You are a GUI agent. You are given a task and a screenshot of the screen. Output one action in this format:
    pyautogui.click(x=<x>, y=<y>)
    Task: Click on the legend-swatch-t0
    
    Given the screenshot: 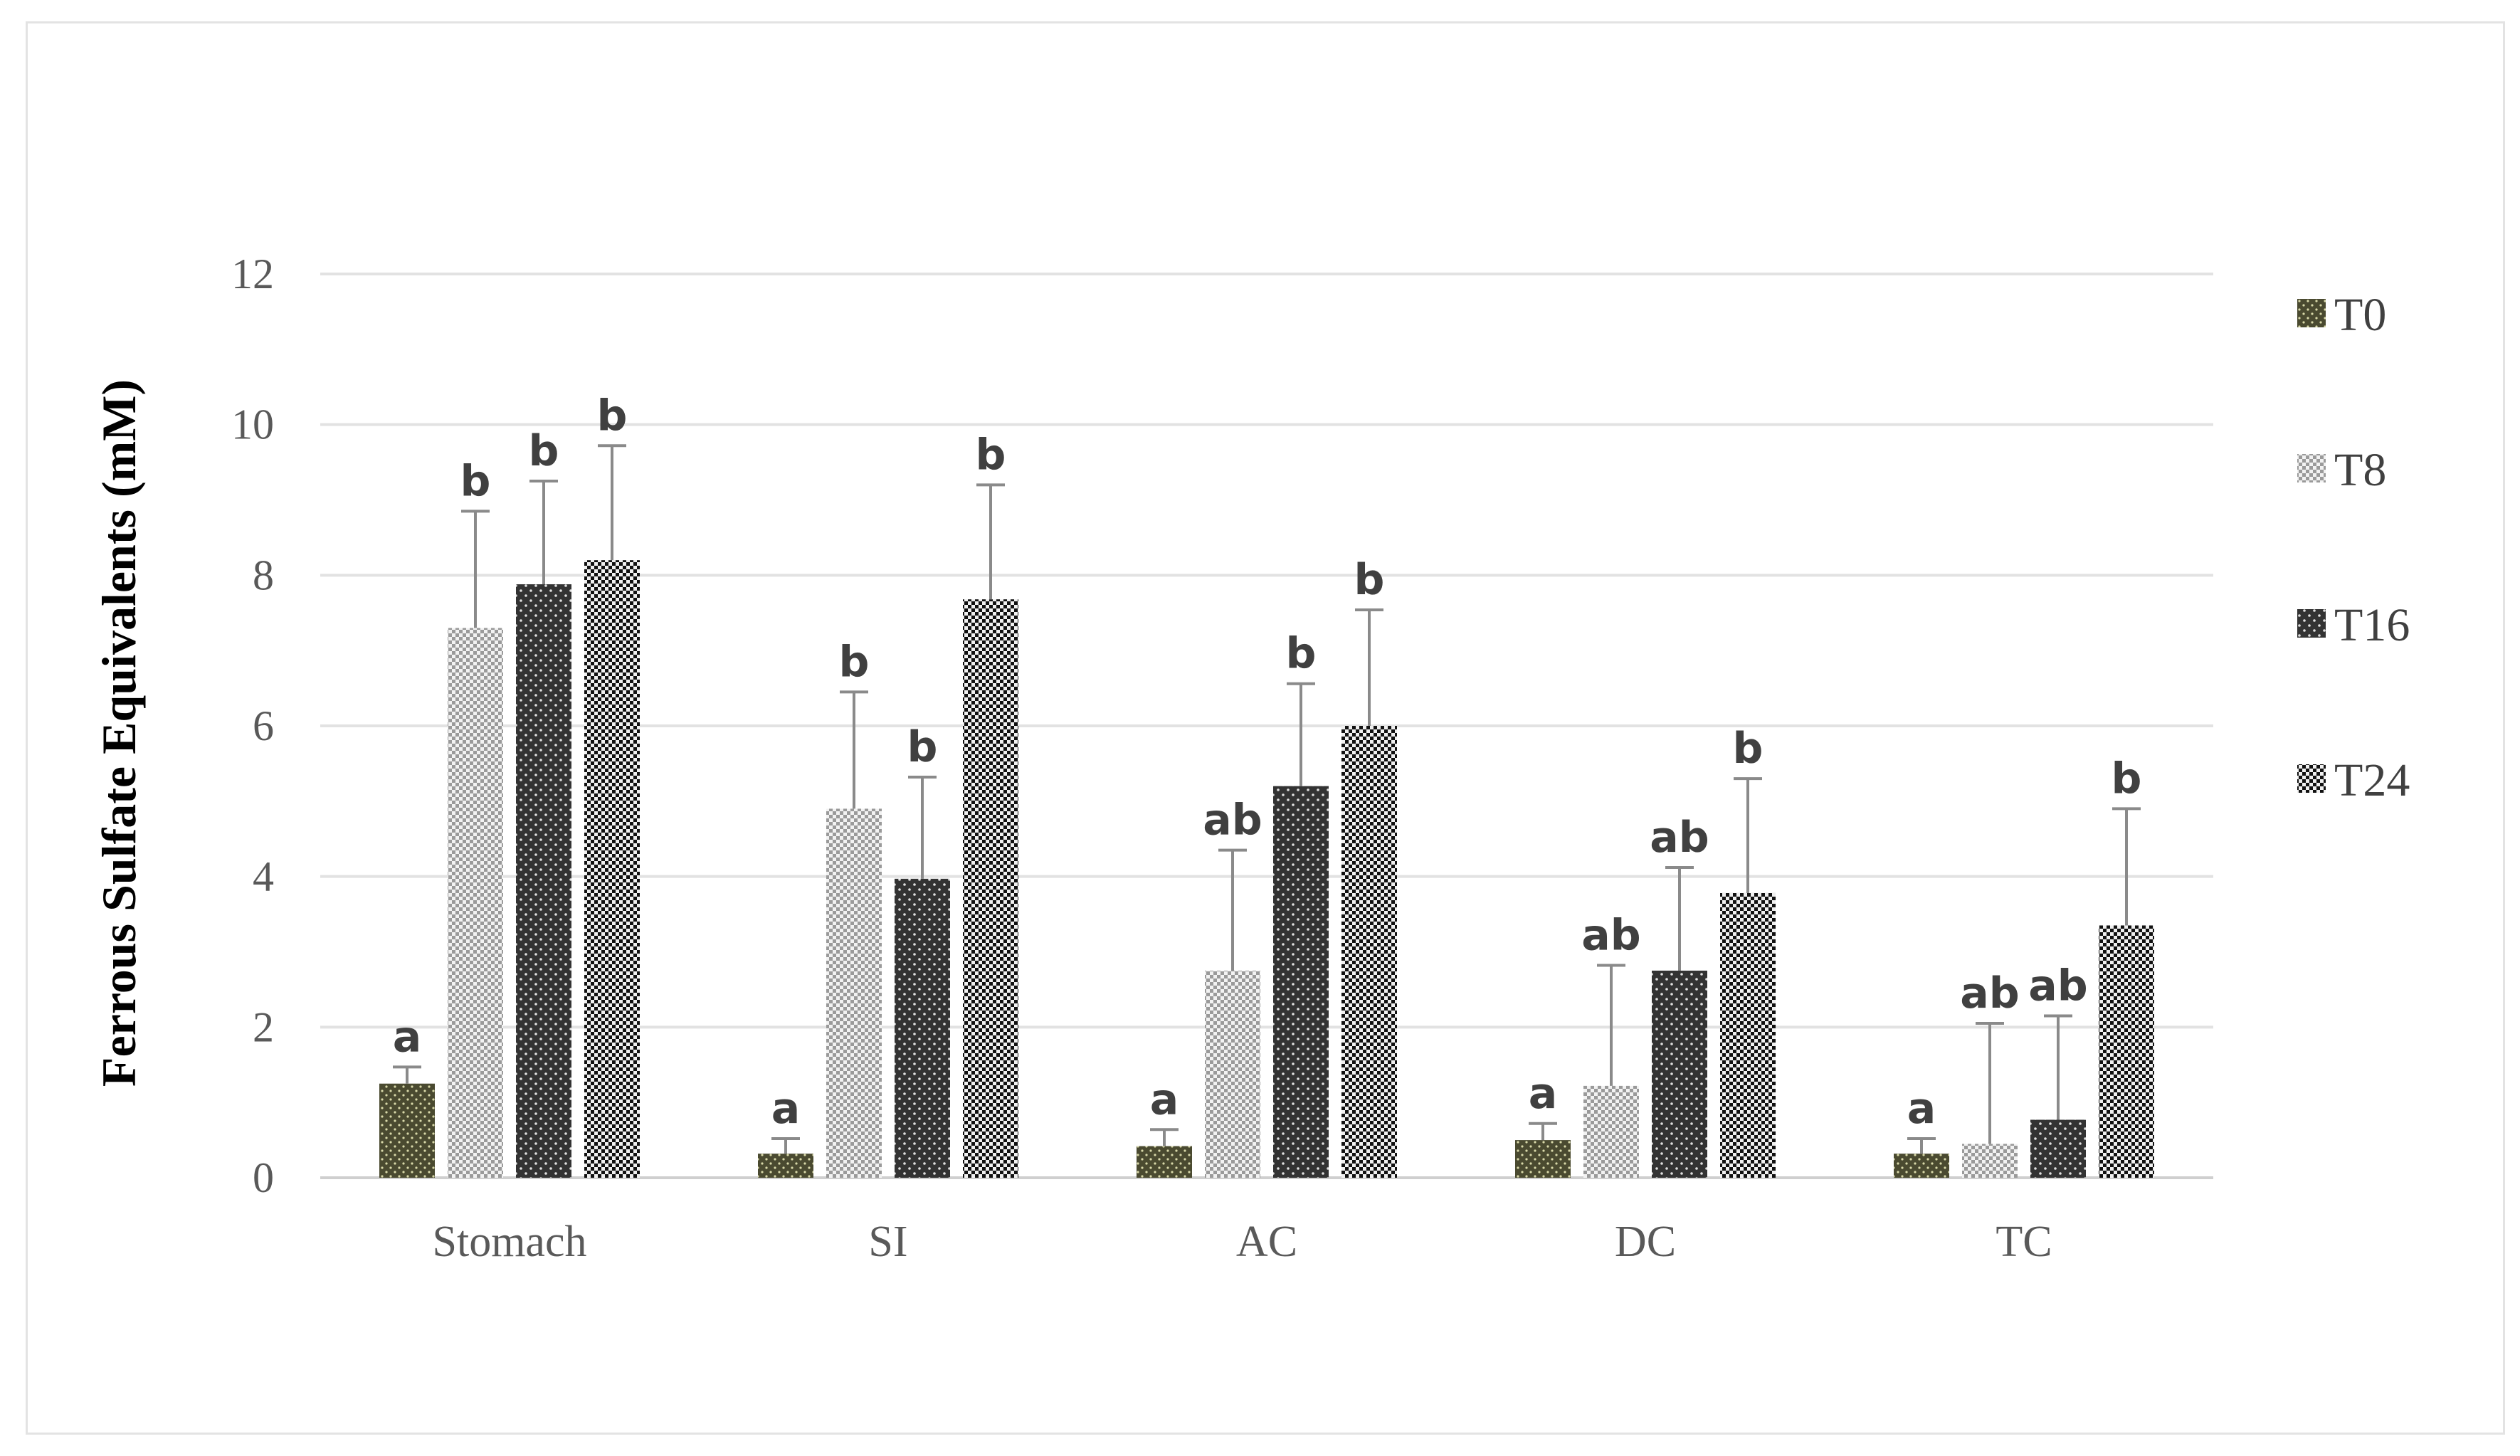 What is the action you would take?
    pyautogui.click(x=2311, y=313)
    